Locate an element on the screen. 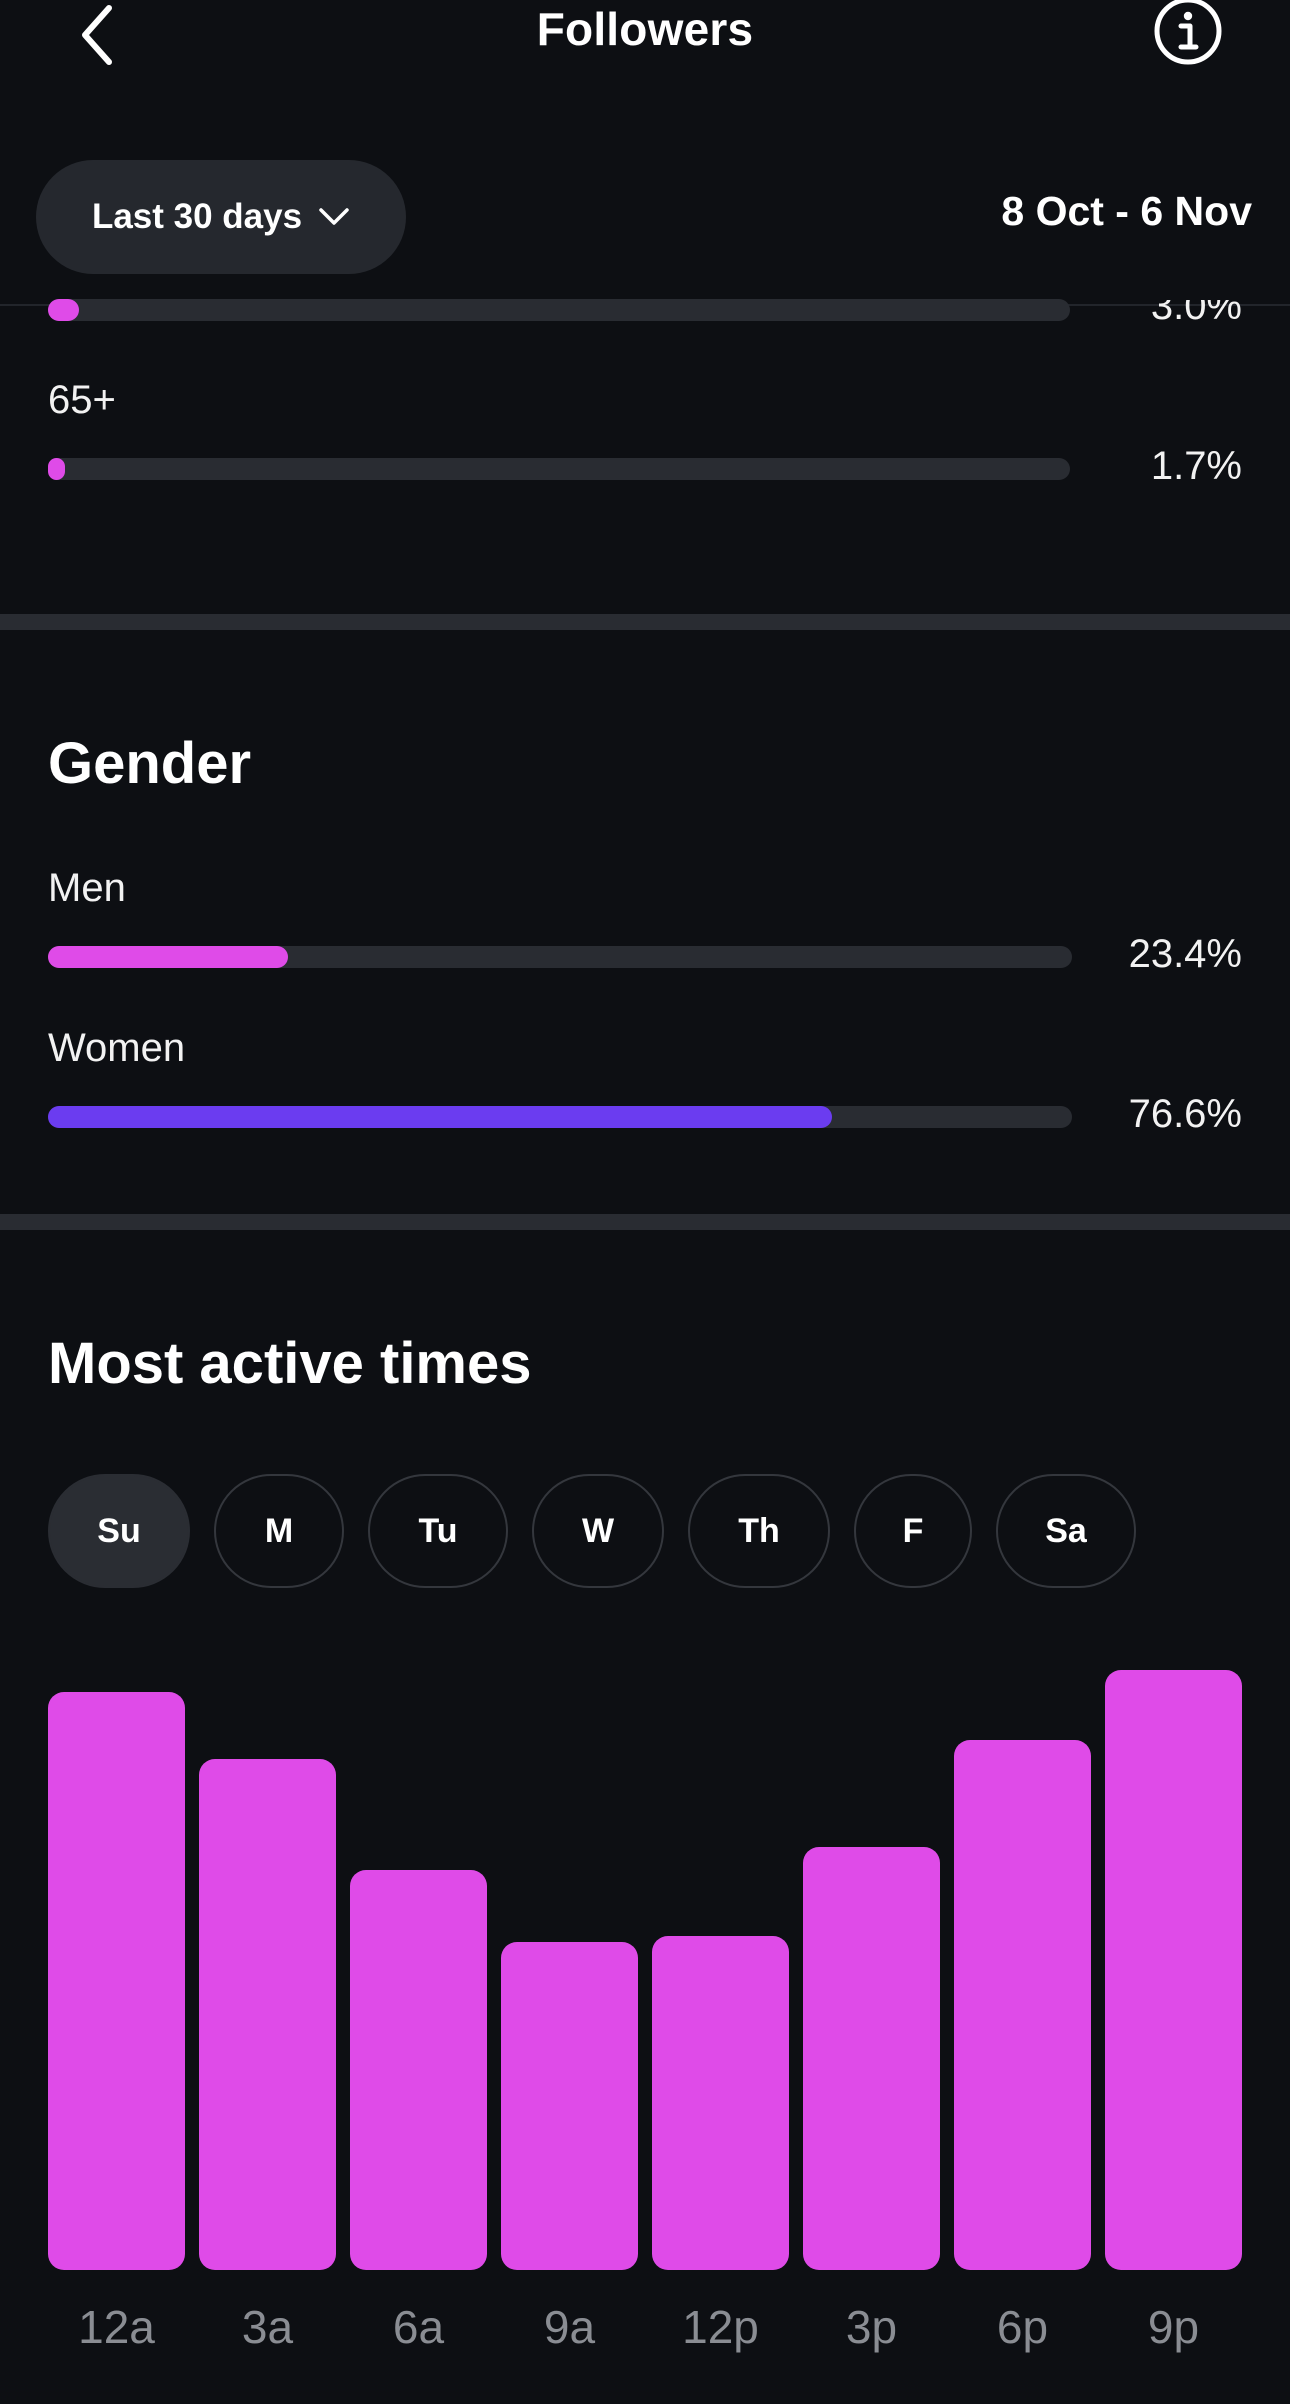 Image resolution: width=1290 pixels, height=2404 pixels. date-range-dropdown-label: Last 30 days is located at coordinates (197, 216).